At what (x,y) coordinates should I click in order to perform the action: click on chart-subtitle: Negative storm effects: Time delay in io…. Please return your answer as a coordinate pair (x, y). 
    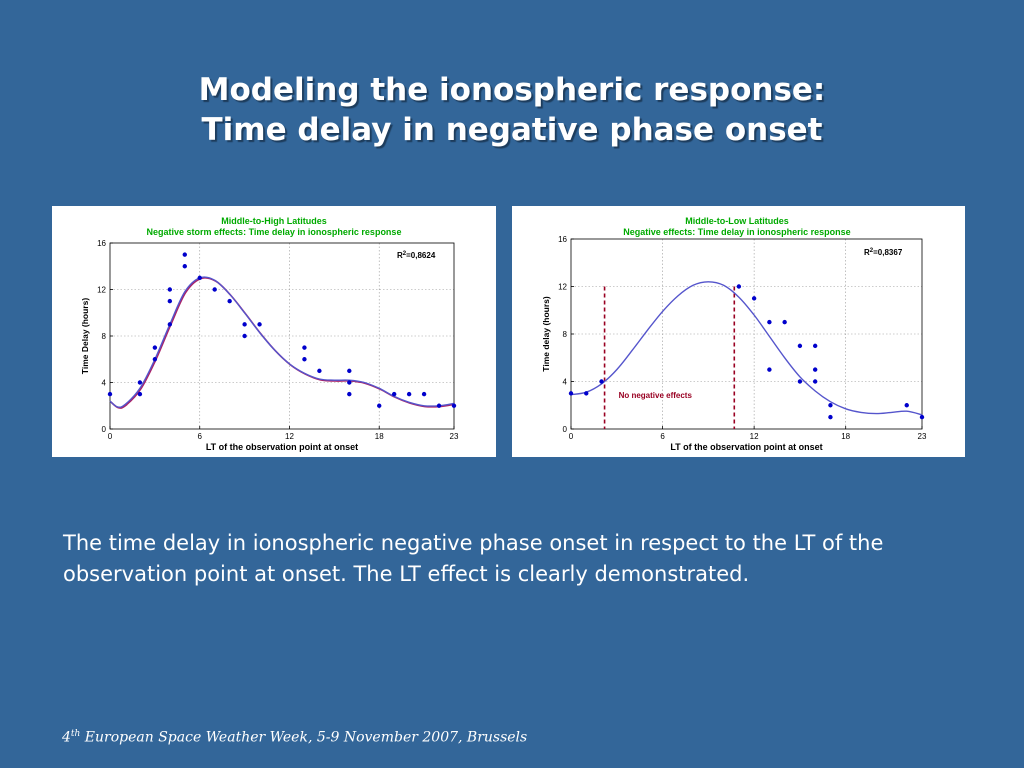
    Looking at the image, I should click on (274, 232).